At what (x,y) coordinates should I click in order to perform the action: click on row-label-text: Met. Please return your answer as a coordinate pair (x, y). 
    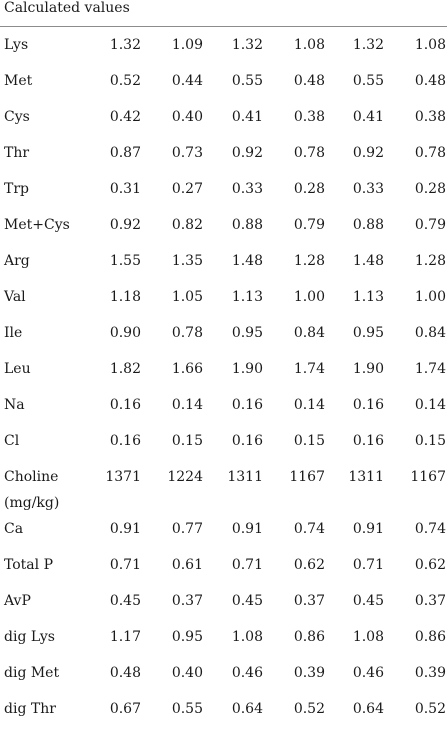
    Looking at the image, I should click on (18, 81).